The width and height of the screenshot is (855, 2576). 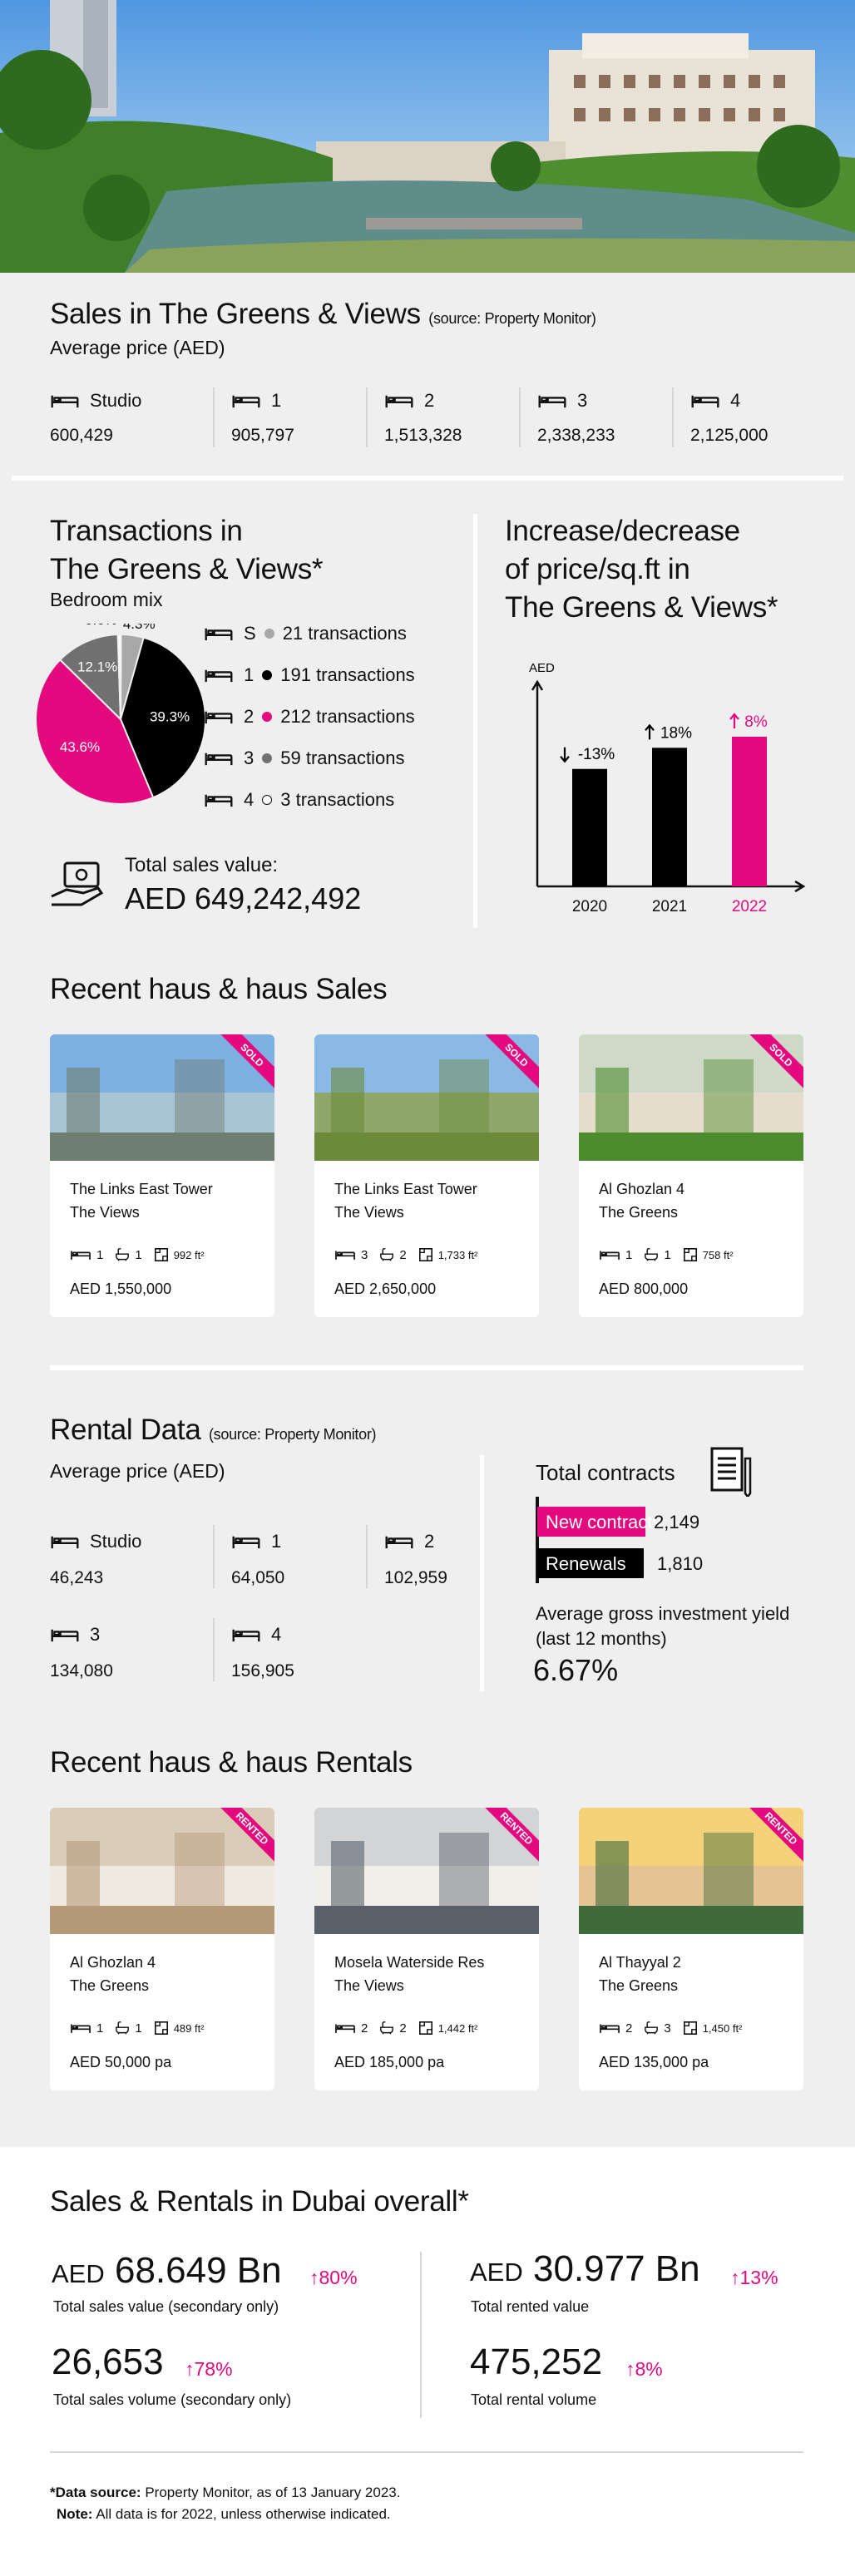 What do you see at coordinates (640, 1963) in the screenshot?
I see `property-name: Al Thayyal 2` at bounding box center [640, 1963].